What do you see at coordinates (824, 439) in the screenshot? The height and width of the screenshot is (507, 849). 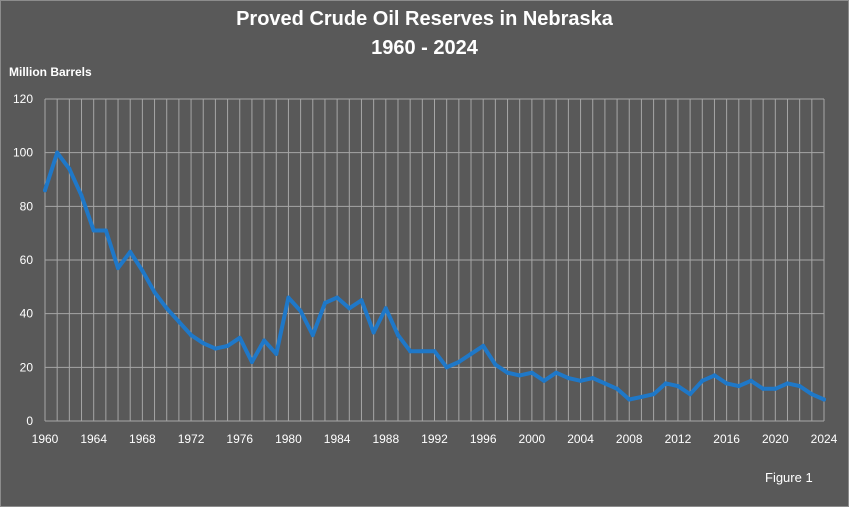 I see `x-tick-label: 2024` at bounding box center [824, 439].